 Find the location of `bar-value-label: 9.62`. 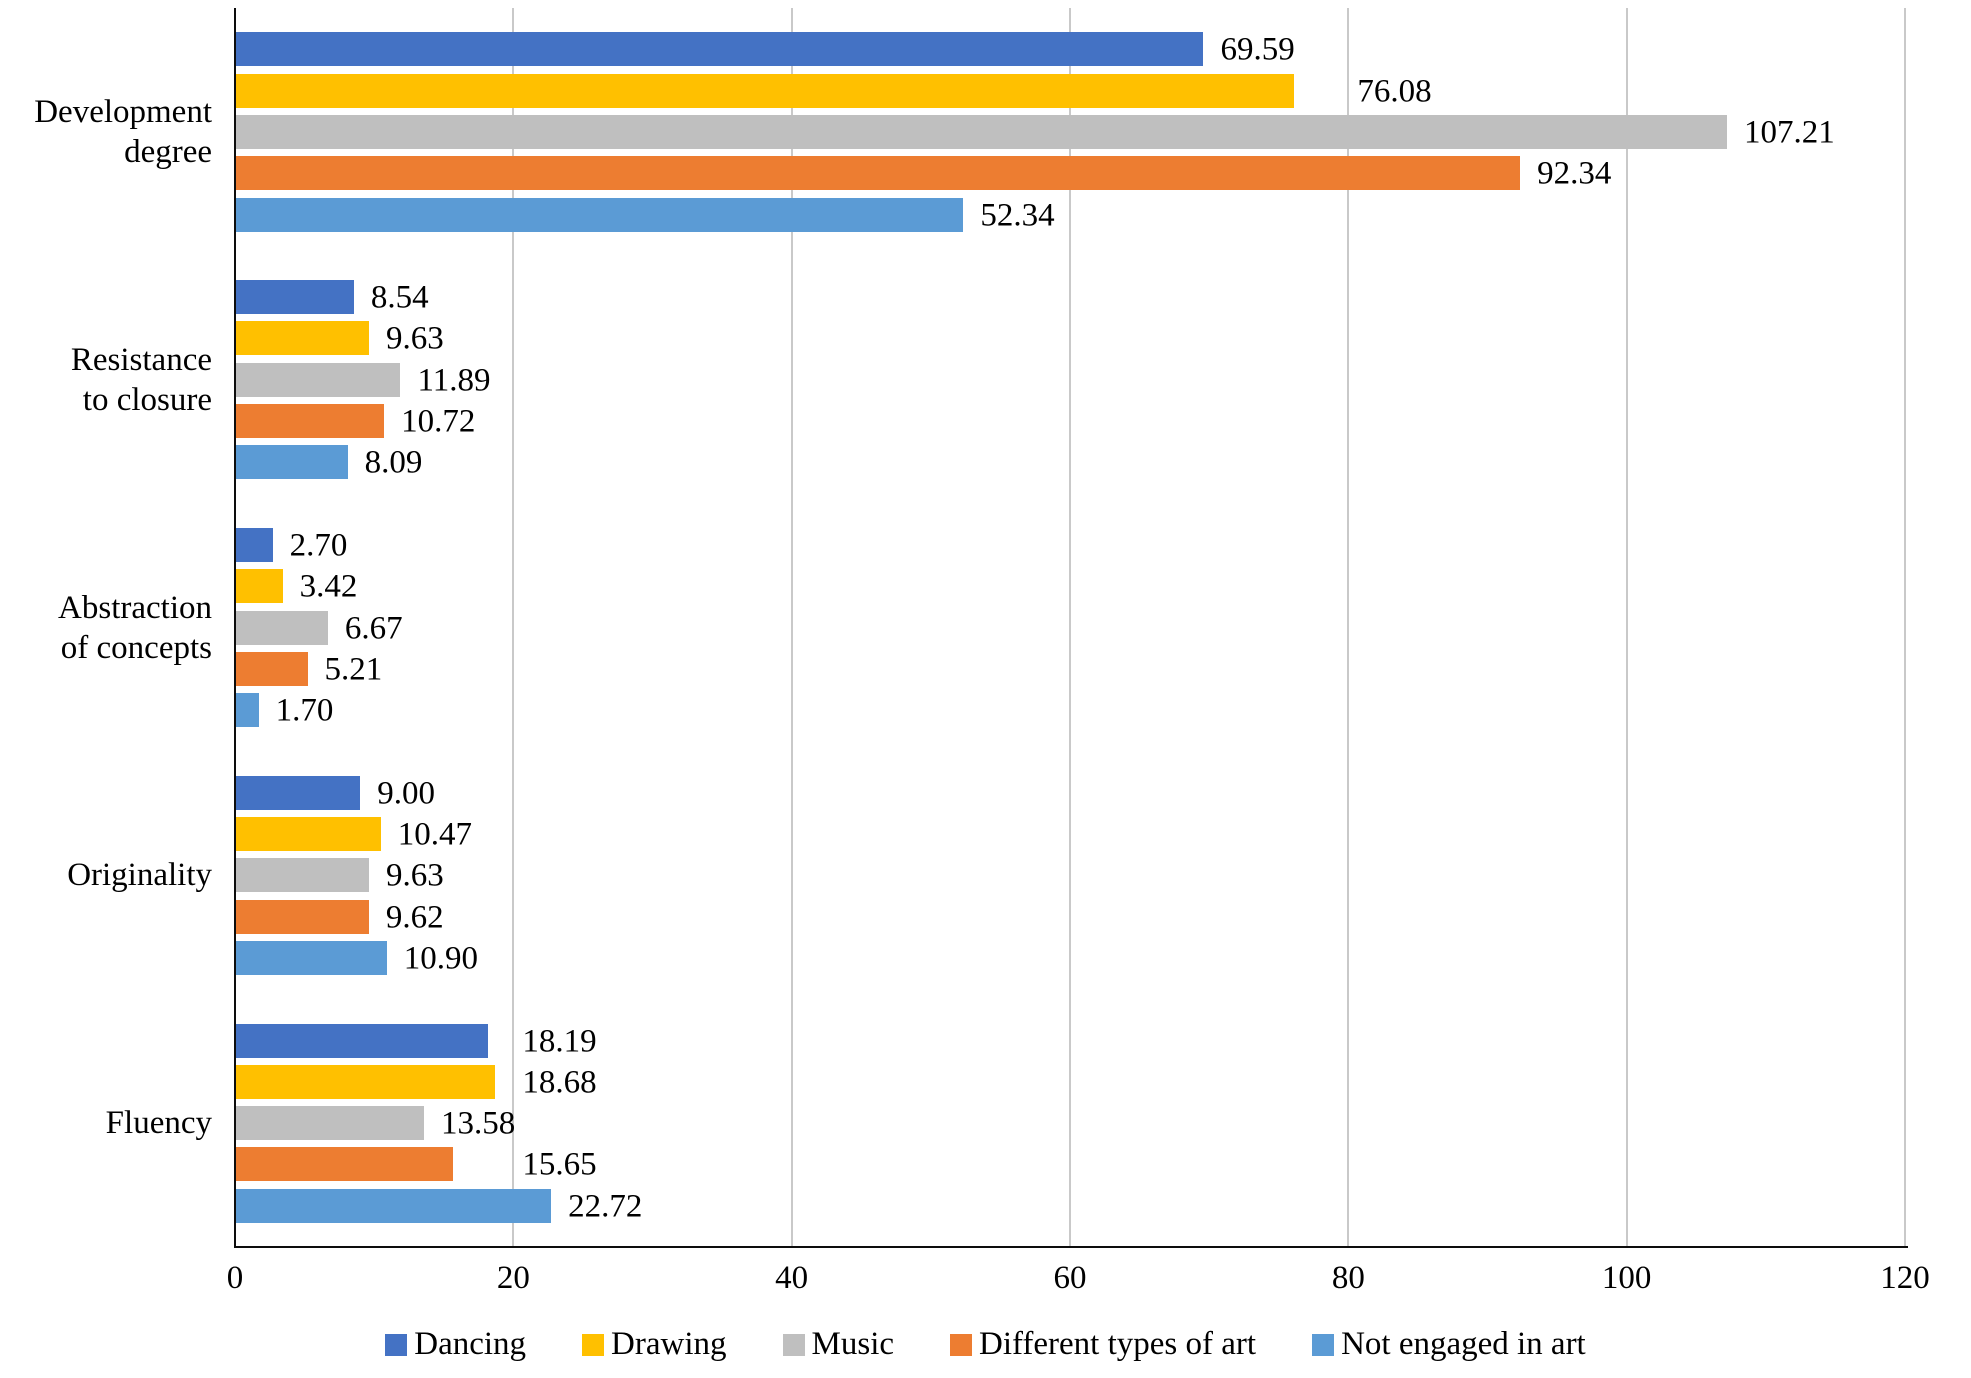

bar-value-label: 9.62 is located at coordinates (414, 917).